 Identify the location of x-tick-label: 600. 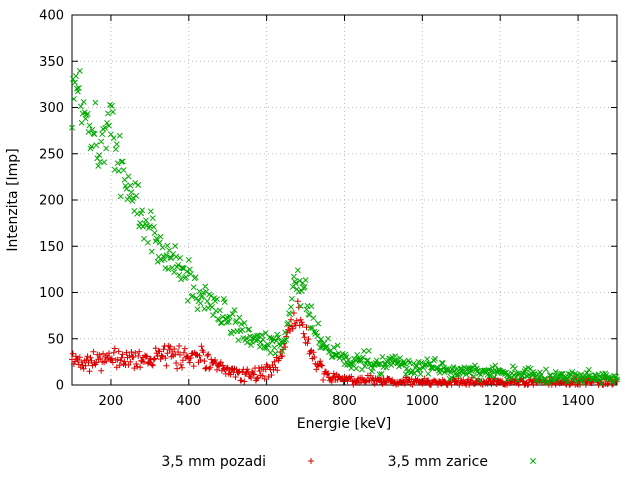
(266, 401).